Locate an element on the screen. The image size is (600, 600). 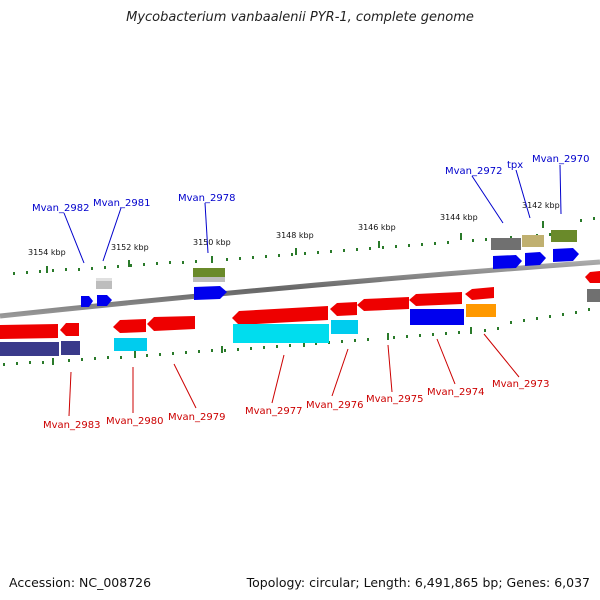
gene-label: Mvan_2975 is located at coordinates (394, 399).